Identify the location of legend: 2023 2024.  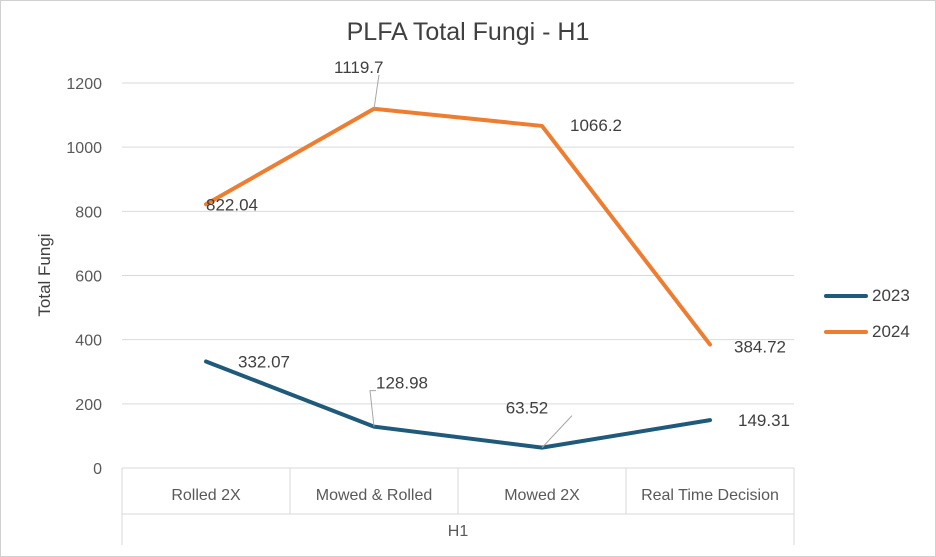
(867, 314).